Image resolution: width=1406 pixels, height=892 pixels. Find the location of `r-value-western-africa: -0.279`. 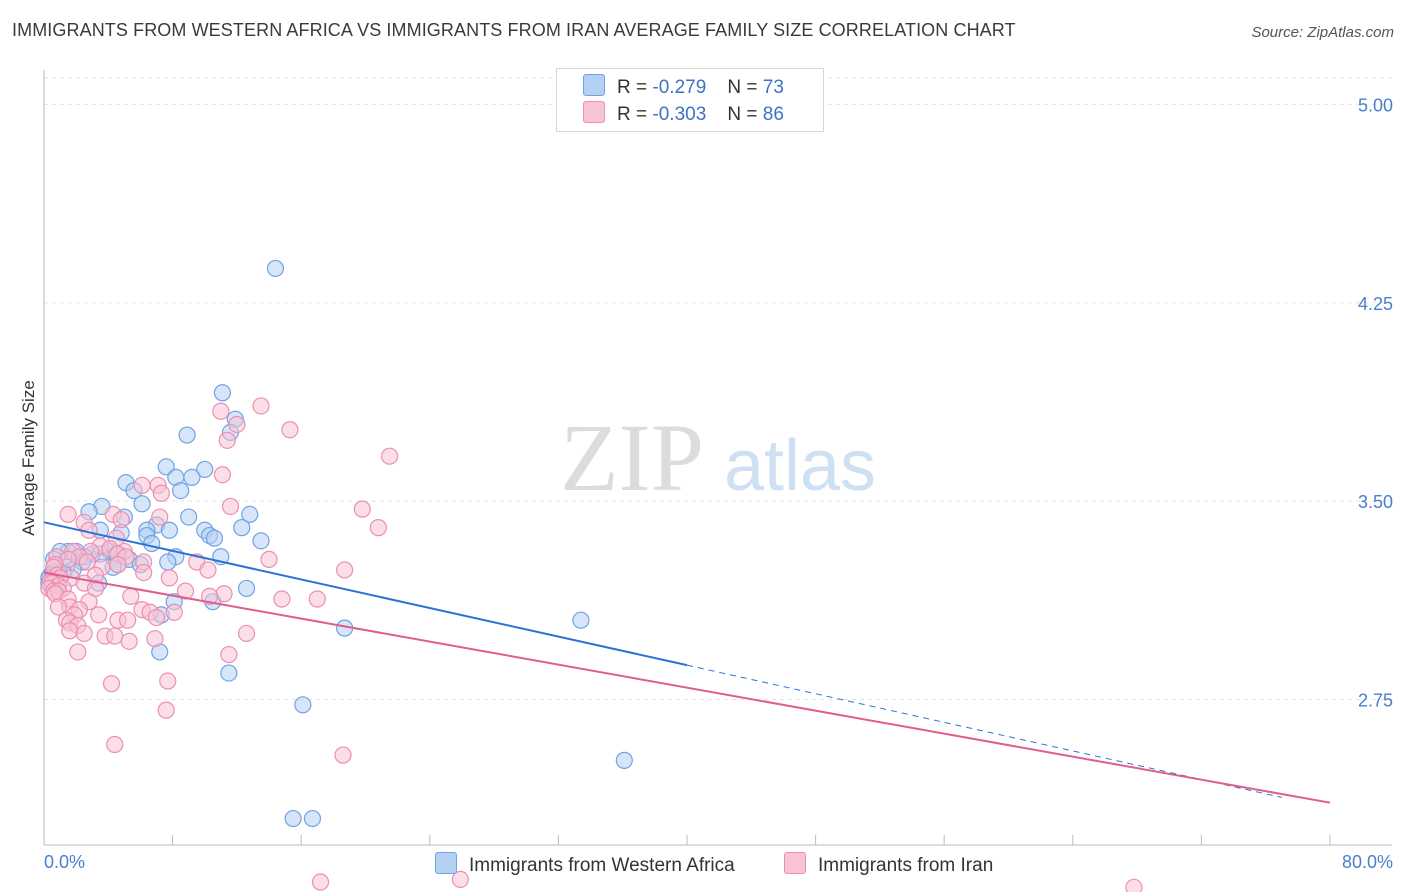

r-value-western-africa: -0.279 is located at coordinates (679, 87).